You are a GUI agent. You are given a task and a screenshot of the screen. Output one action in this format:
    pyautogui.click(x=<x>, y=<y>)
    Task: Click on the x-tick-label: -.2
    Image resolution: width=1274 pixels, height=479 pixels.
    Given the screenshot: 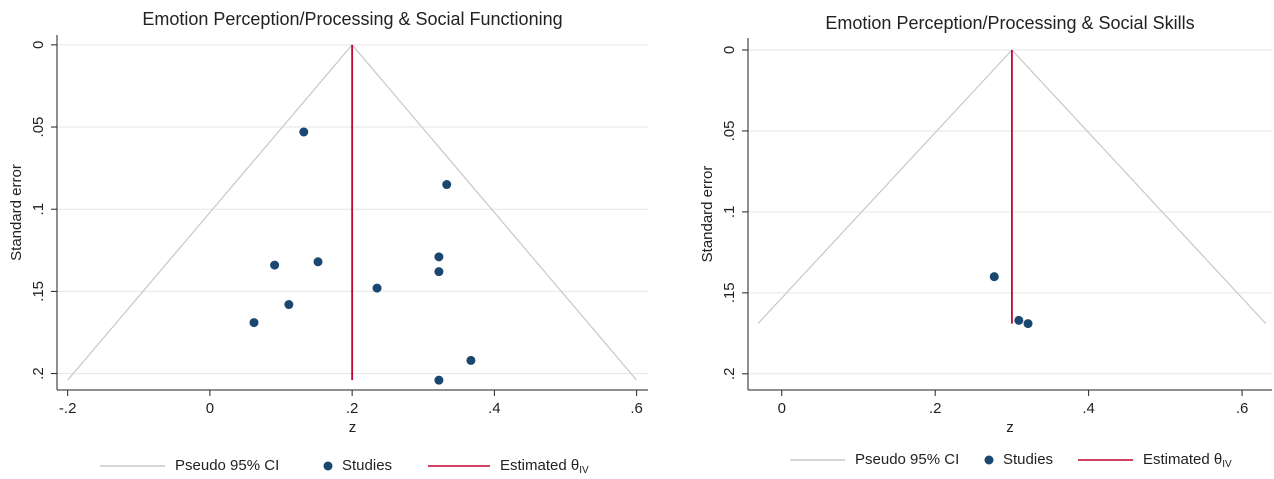 What is the action you would take?
    pyautogui.click(x=68, y=408)
    